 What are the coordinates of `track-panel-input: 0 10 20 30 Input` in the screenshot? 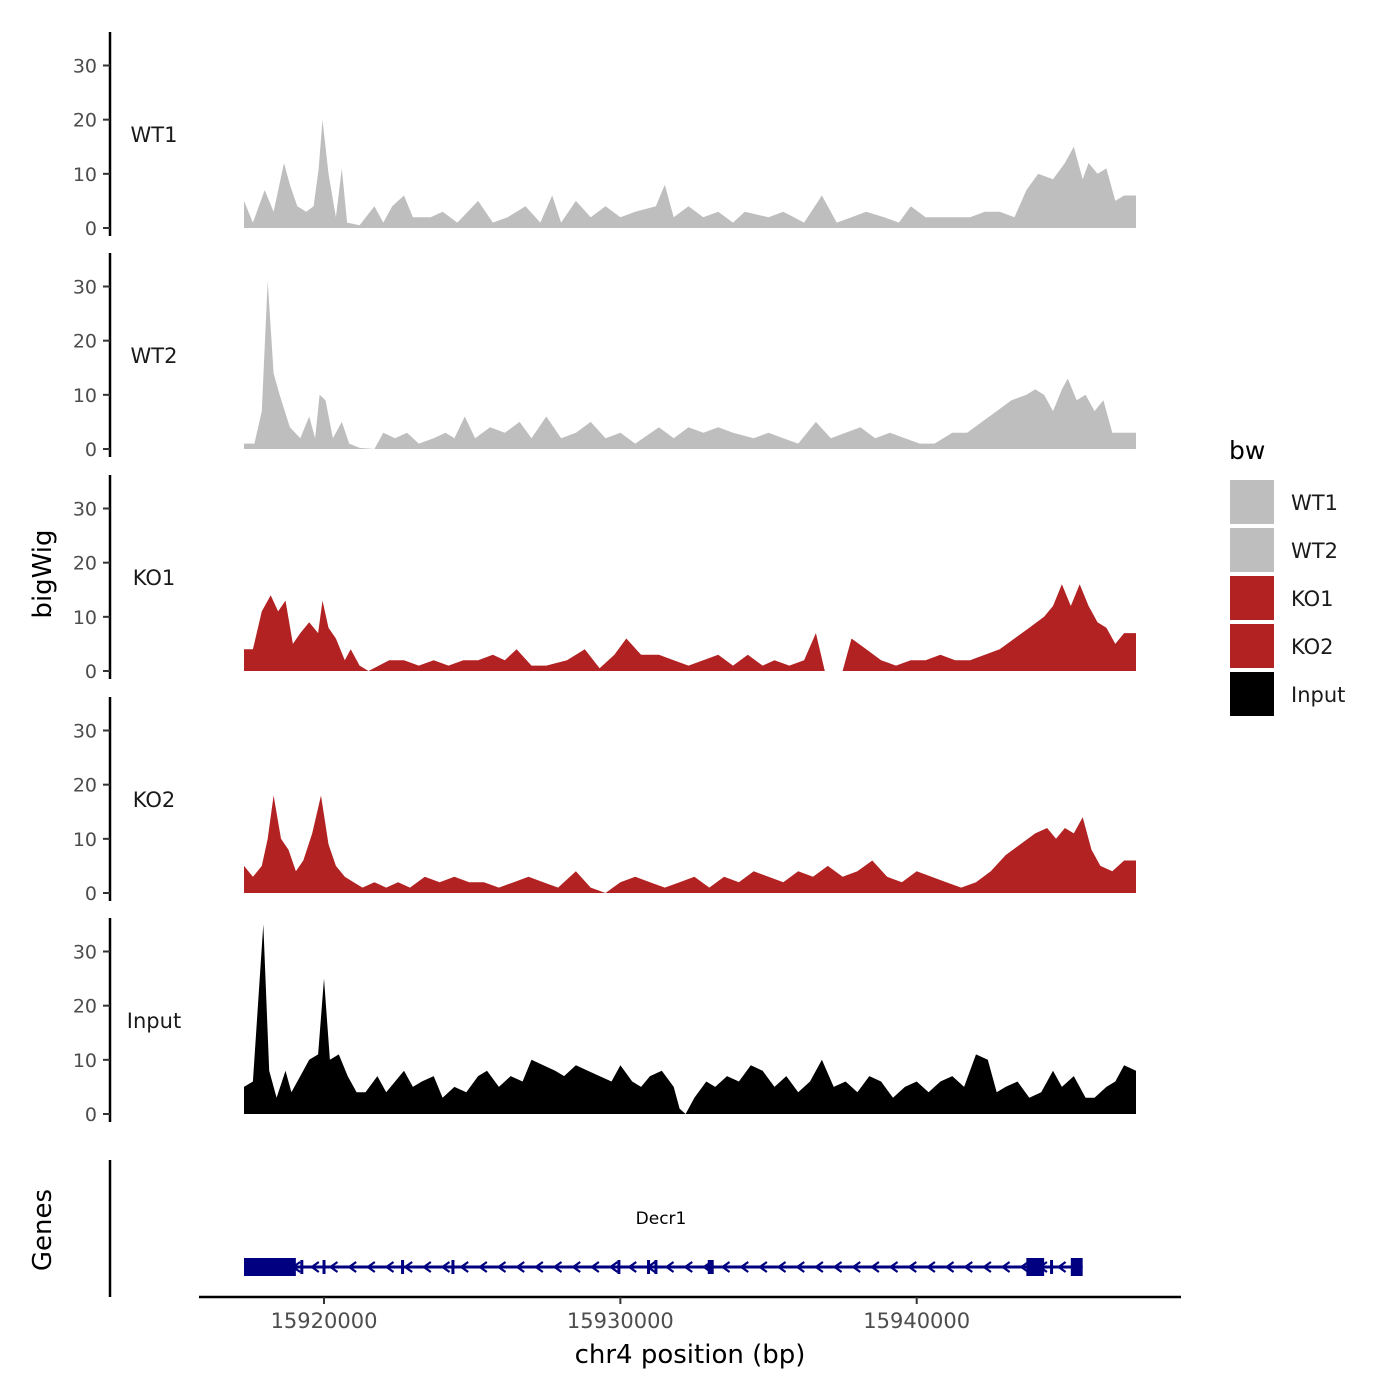 It's located at (604, 1022).